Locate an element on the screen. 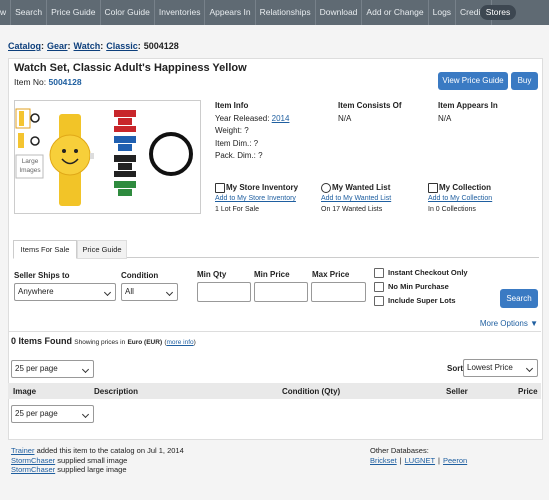  breadcrumb-link: Gear is located at coordinates (57, 46).